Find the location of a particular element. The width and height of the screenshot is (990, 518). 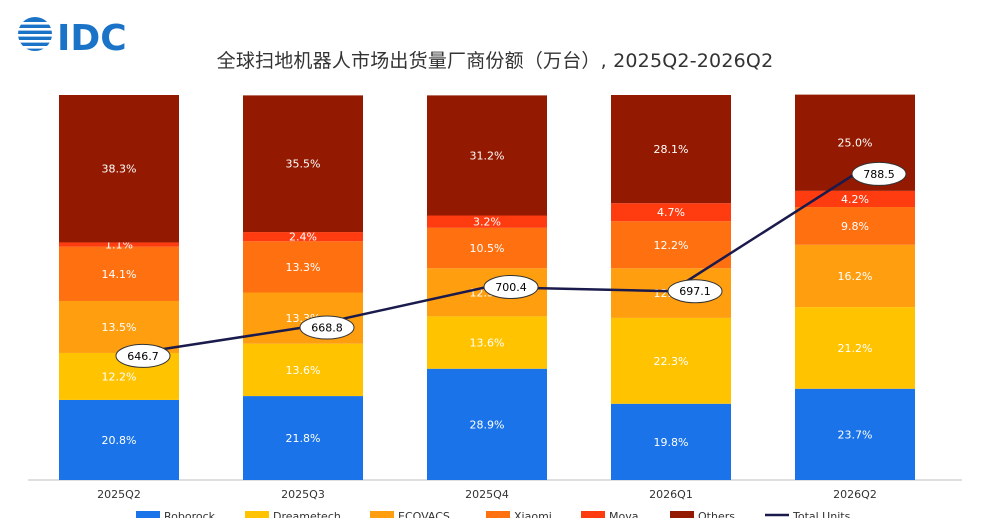

bar-dreametech-2025Q4 is located at coordinates (487, 342).